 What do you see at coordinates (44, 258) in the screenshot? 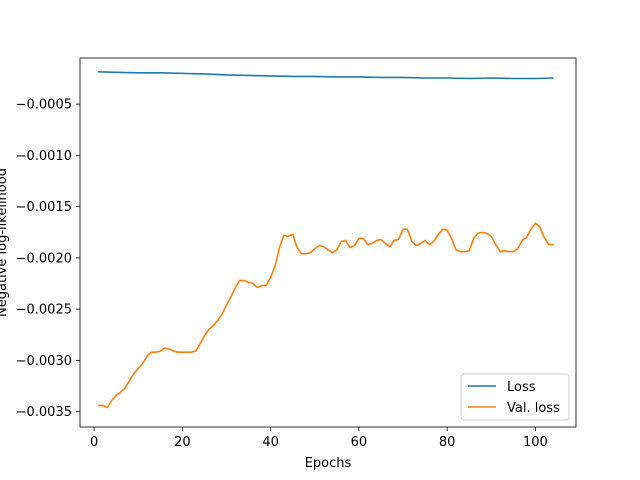
I see `y-tick-label: −0.0020` at bounding box center [44, 258].